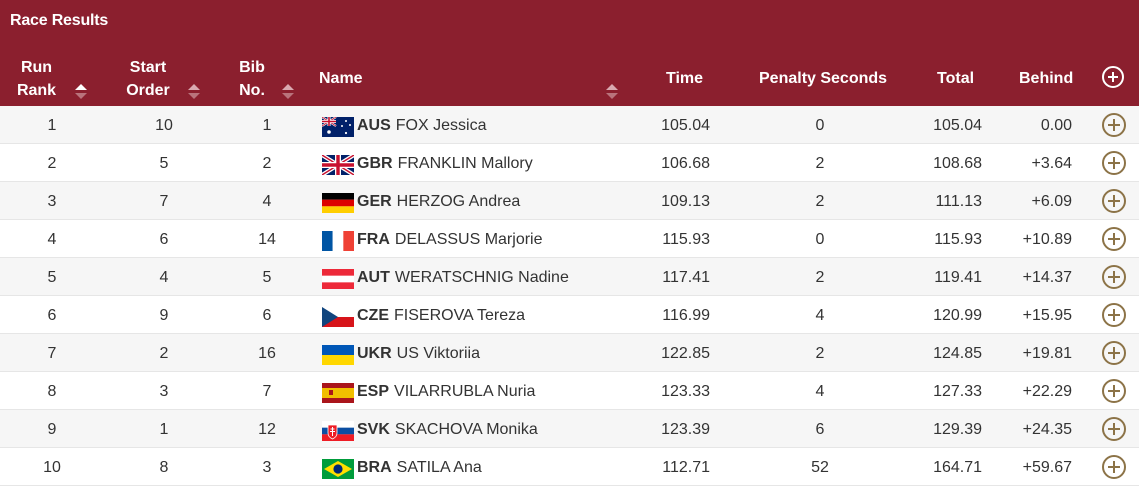 This screenshot has width=1139, height=489. What do you see at coordinates (686, 277) in the screenshot?
I see `cell-time: 117.41` at bounding box center [686, 277].